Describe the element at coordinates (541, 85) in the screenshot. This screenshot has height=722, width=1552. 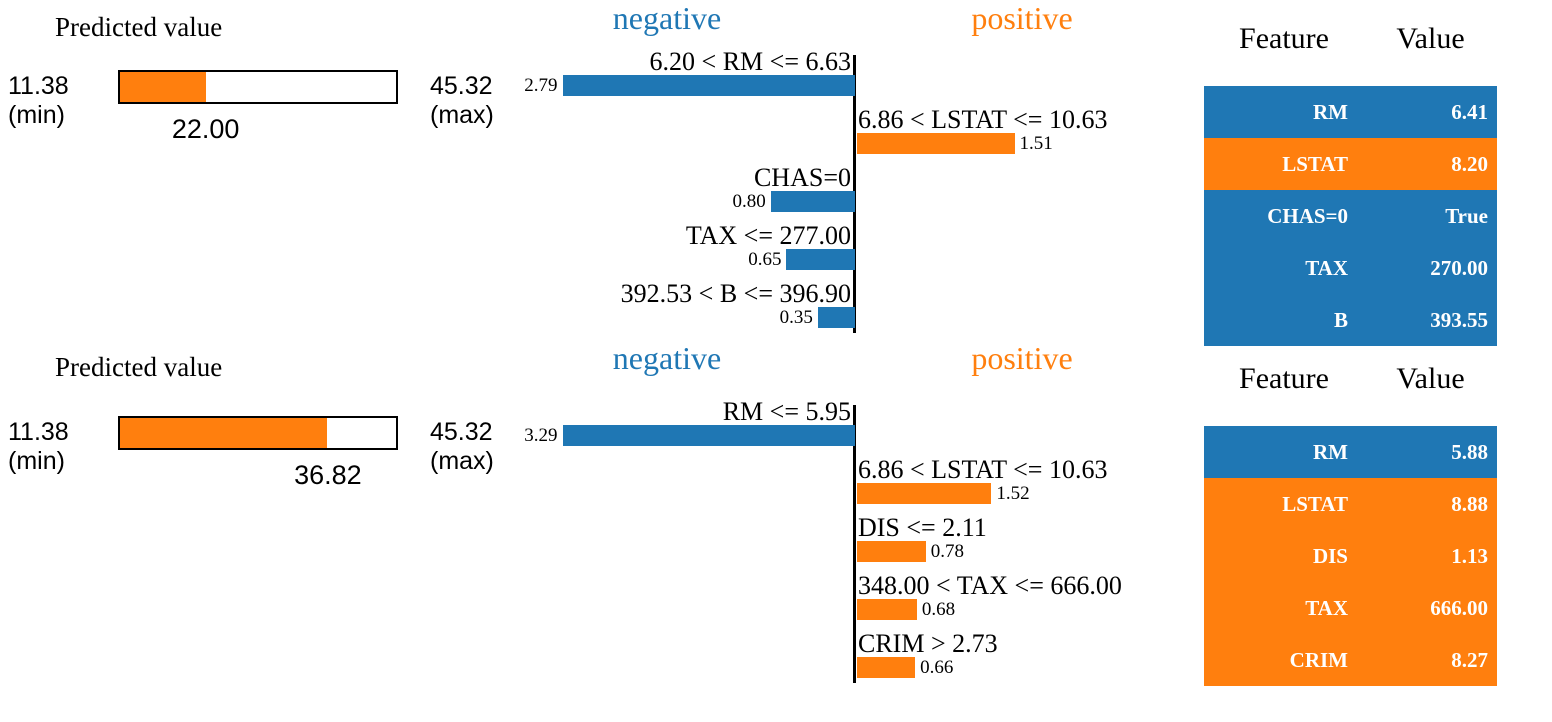
I see `bar-value-label: 2.79` at that location.